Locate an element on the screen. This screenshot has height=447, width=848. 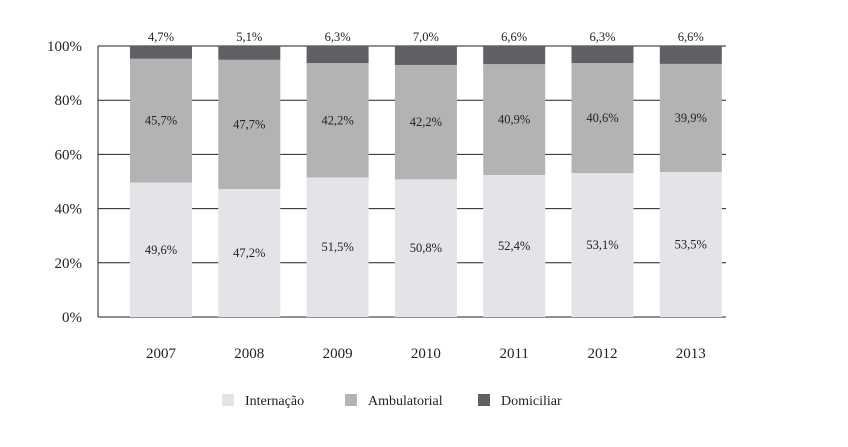
y-tick-label: 20% is located at coordinates (69, 264).